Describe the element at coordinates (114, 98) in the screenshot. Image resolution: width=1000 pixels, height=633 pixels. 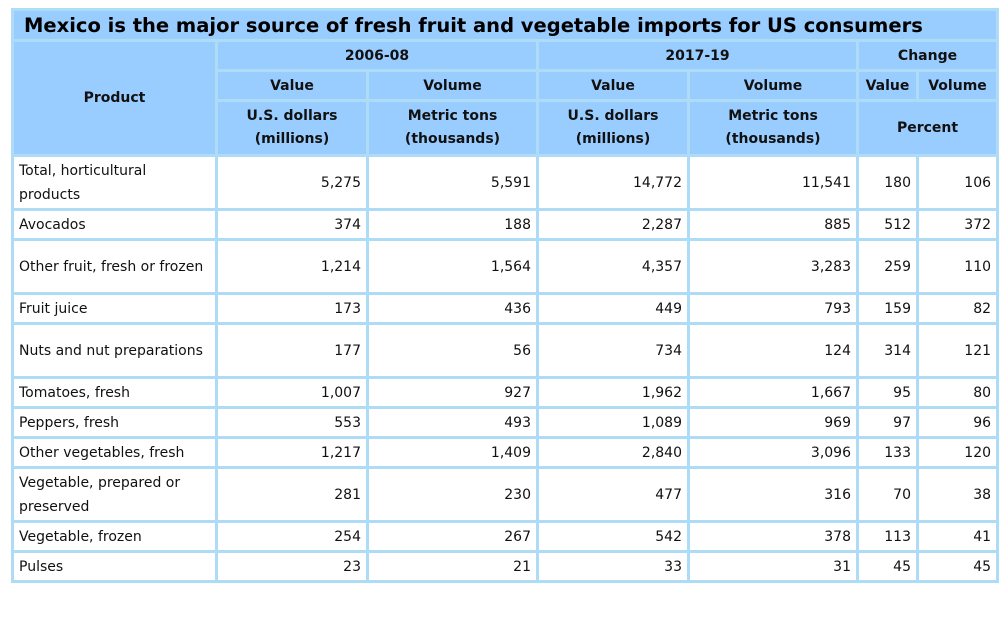
I see `product-header: Product` at that location.